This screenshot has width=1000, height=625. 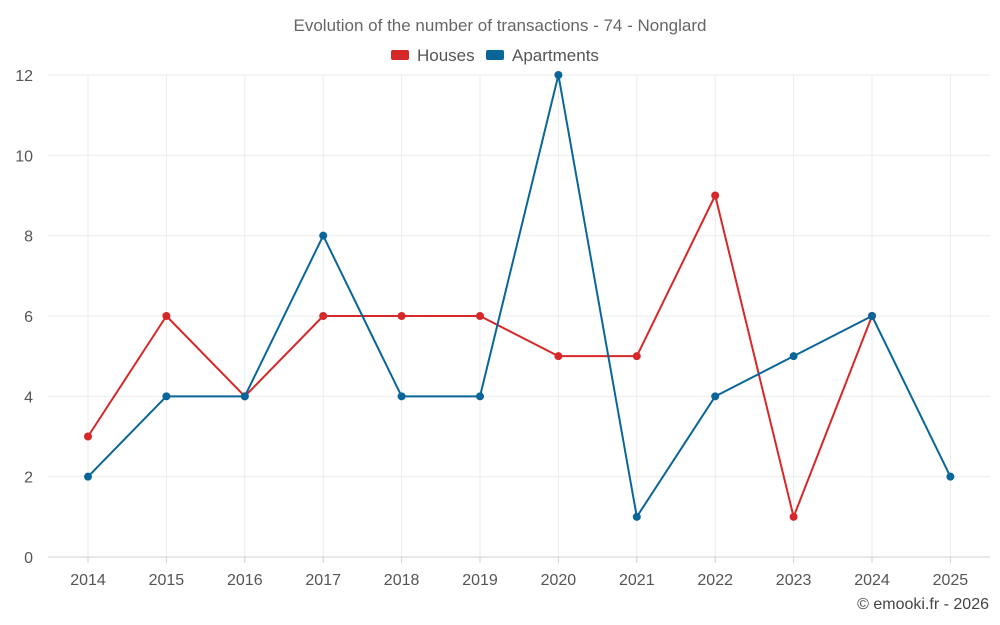 What do you see at coordinates (24, 156) in the screenshot?
I see `y-tick-label: 10` at bounding box center [24, 156].